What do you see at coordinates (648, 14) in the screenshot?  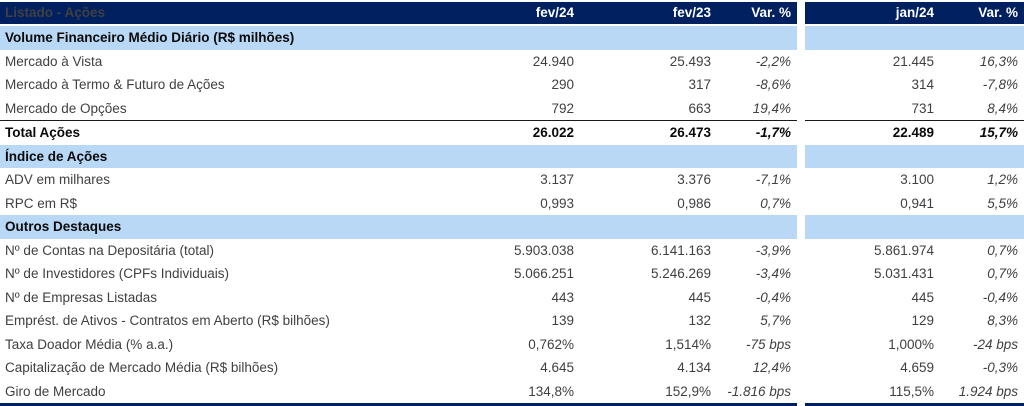 I see `column-header-fev23: fev/23` at bounding box center [648, 14].